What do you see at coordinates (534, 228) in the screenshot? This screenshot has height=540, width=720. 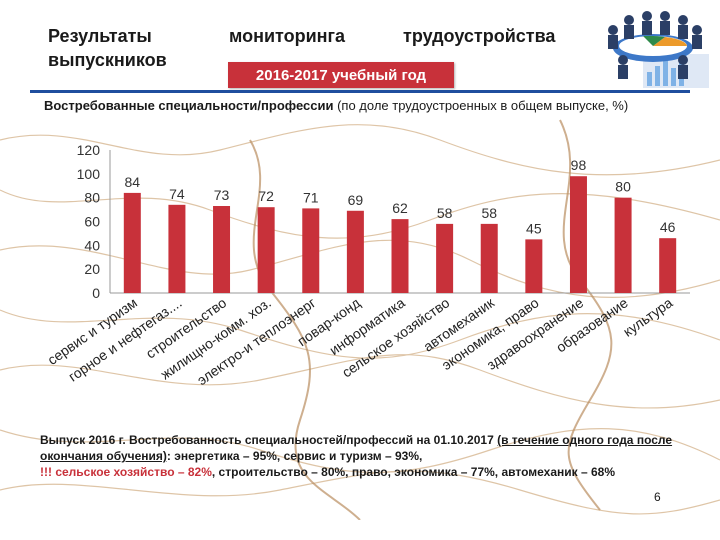 I see `data-label: 45` at bounding box center [534, 228].